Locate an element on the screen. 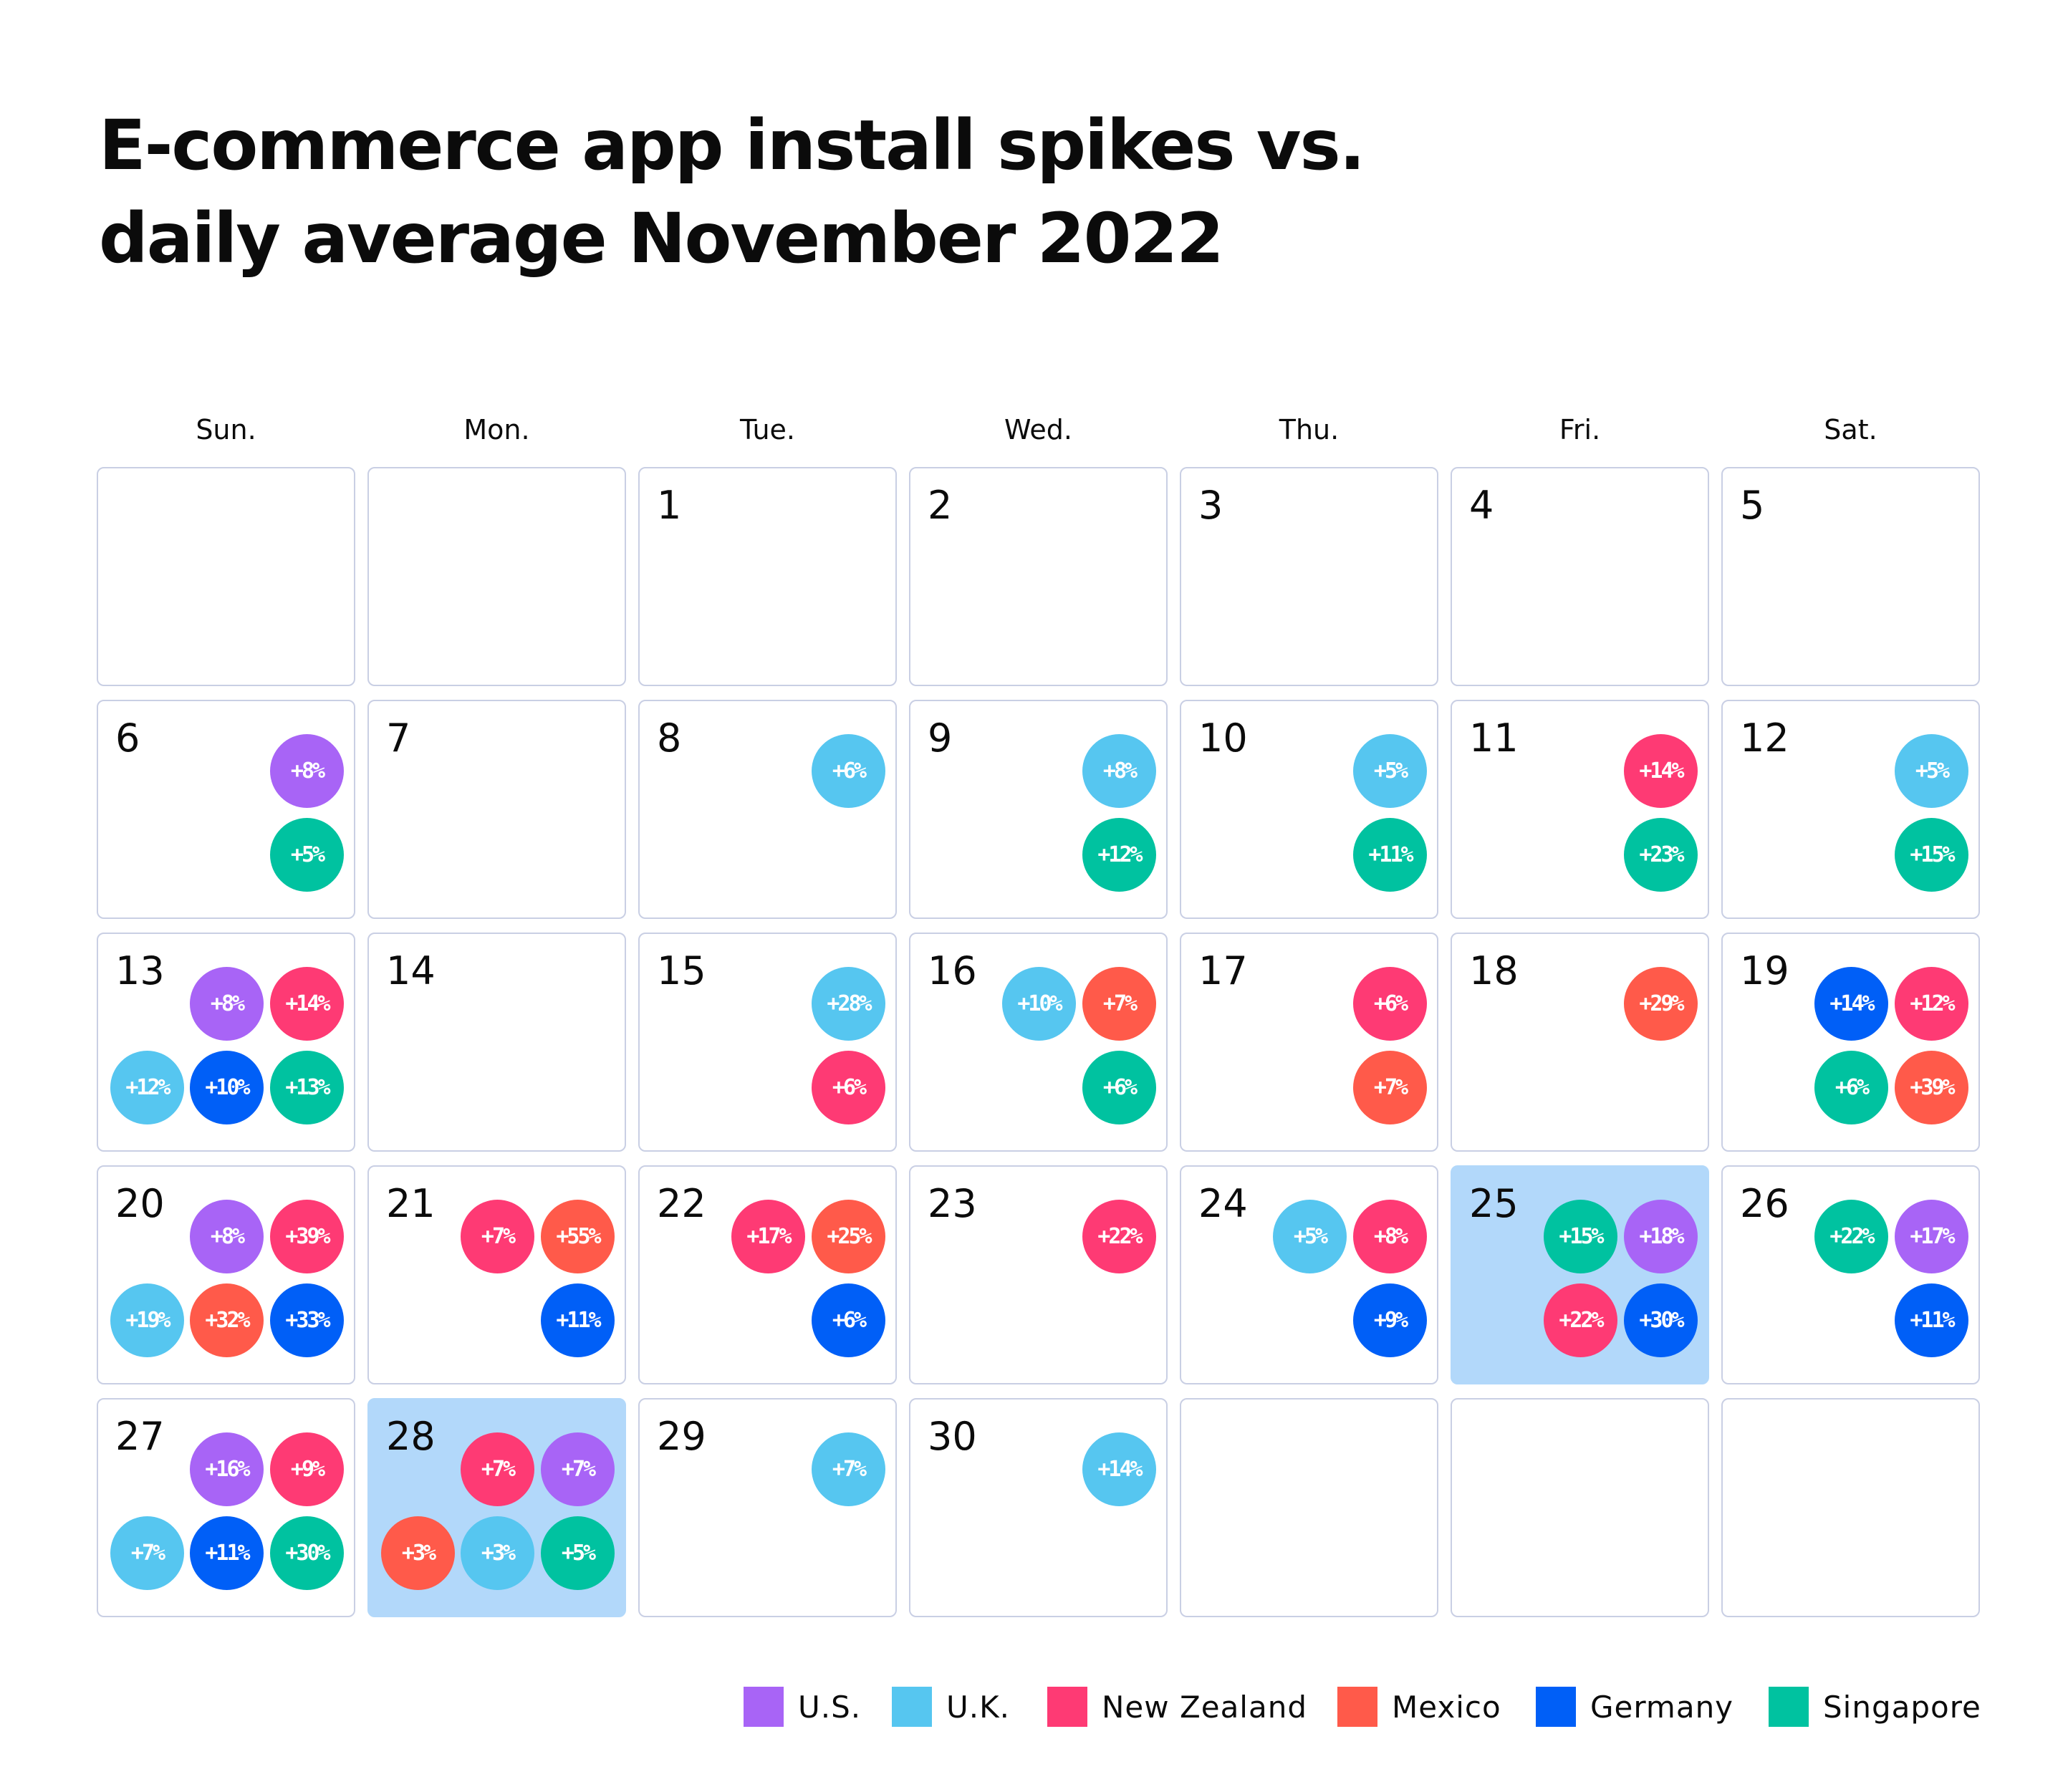  day-number: 23 is located at coordinates (952, 1203).